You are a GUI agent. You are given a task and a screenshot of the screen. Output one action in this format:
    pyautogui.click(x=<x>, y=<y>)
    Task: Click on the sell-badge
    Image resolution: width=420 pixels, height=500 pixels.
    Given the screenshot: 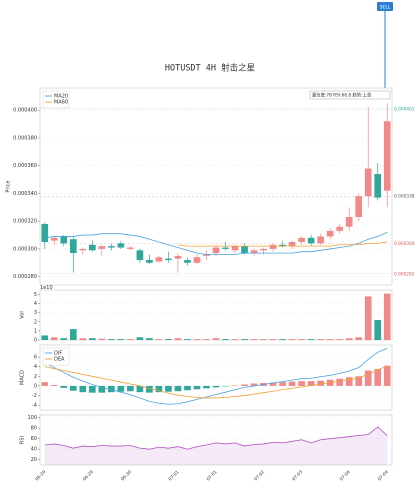 What is the action you would take?
    pyautogui.click(x=385, y=6)
    